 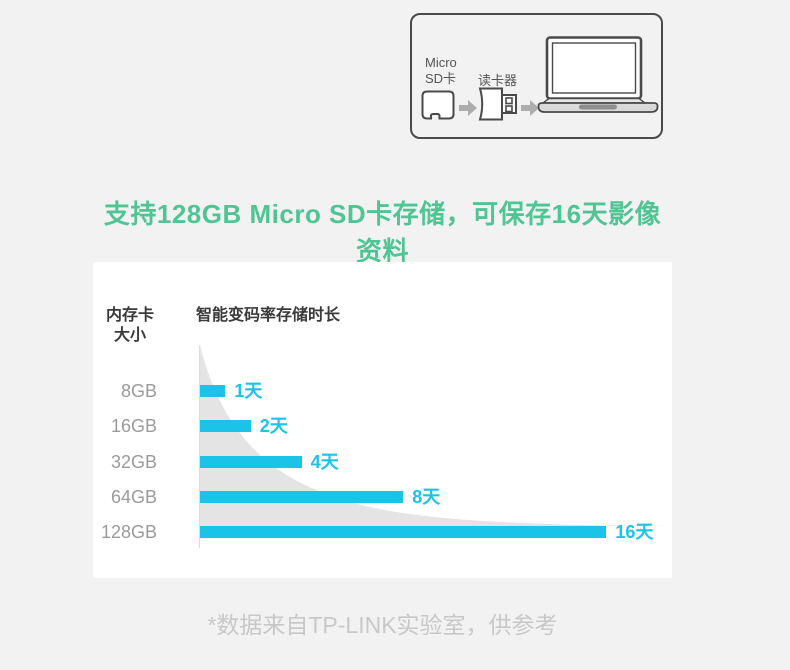 What do you see at coordinates (133, 426) in the screenshot?
I see `category-label: 16GB` at bounding box center [133, 426].